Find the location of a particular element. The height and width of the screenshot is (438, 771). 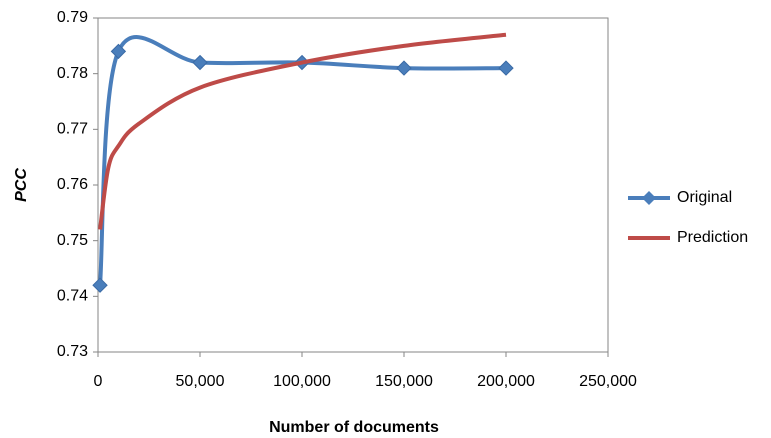

y-tick-label: 0.75 is located at coordinates (72, 240).